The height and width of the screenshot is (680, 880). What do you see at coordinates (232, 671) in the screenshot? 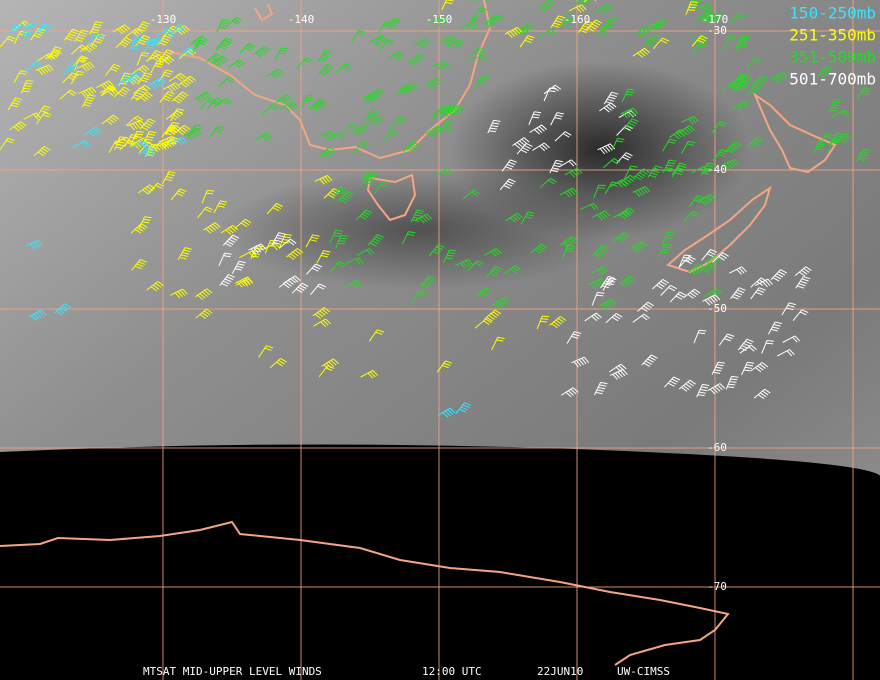
I see `footer-text: MTSAT MID-UPPER LEVEL WINDS` at bounding box center [232, 671].